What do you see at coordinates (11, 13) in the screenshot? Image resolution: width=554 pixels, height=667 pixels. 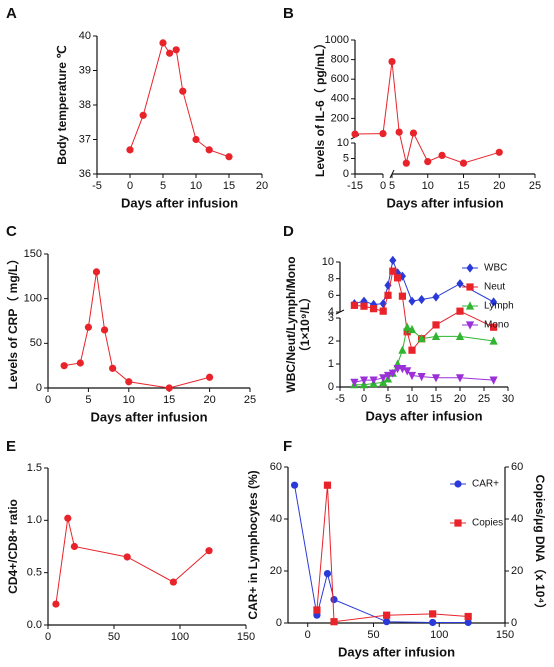 I see `panel-letter: A` at bounding box center [11, 13].